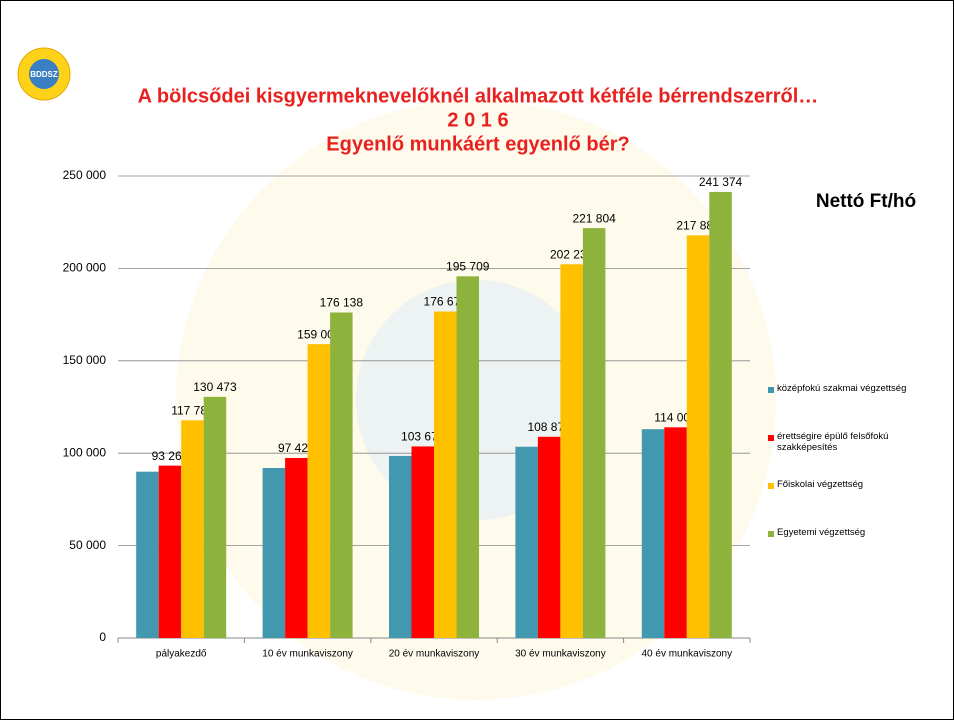 The width and height of the screenshot is (954, 720). What do you see at coordinates (87, 545) in the screenshot?
I see `y-tick-label: 50 000` at bounding box center [87, 545].